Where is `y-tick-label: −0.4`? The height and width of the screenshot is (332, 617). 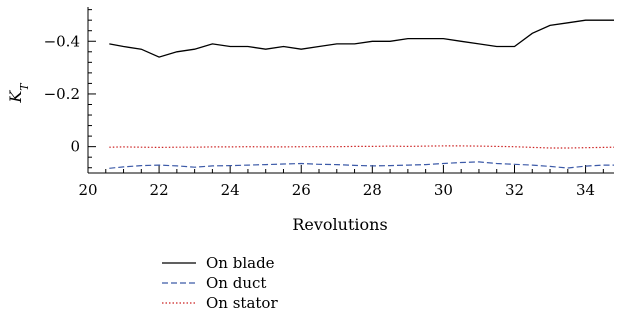
y-tick-label: −0.4 is located at coordinates (62, 41).